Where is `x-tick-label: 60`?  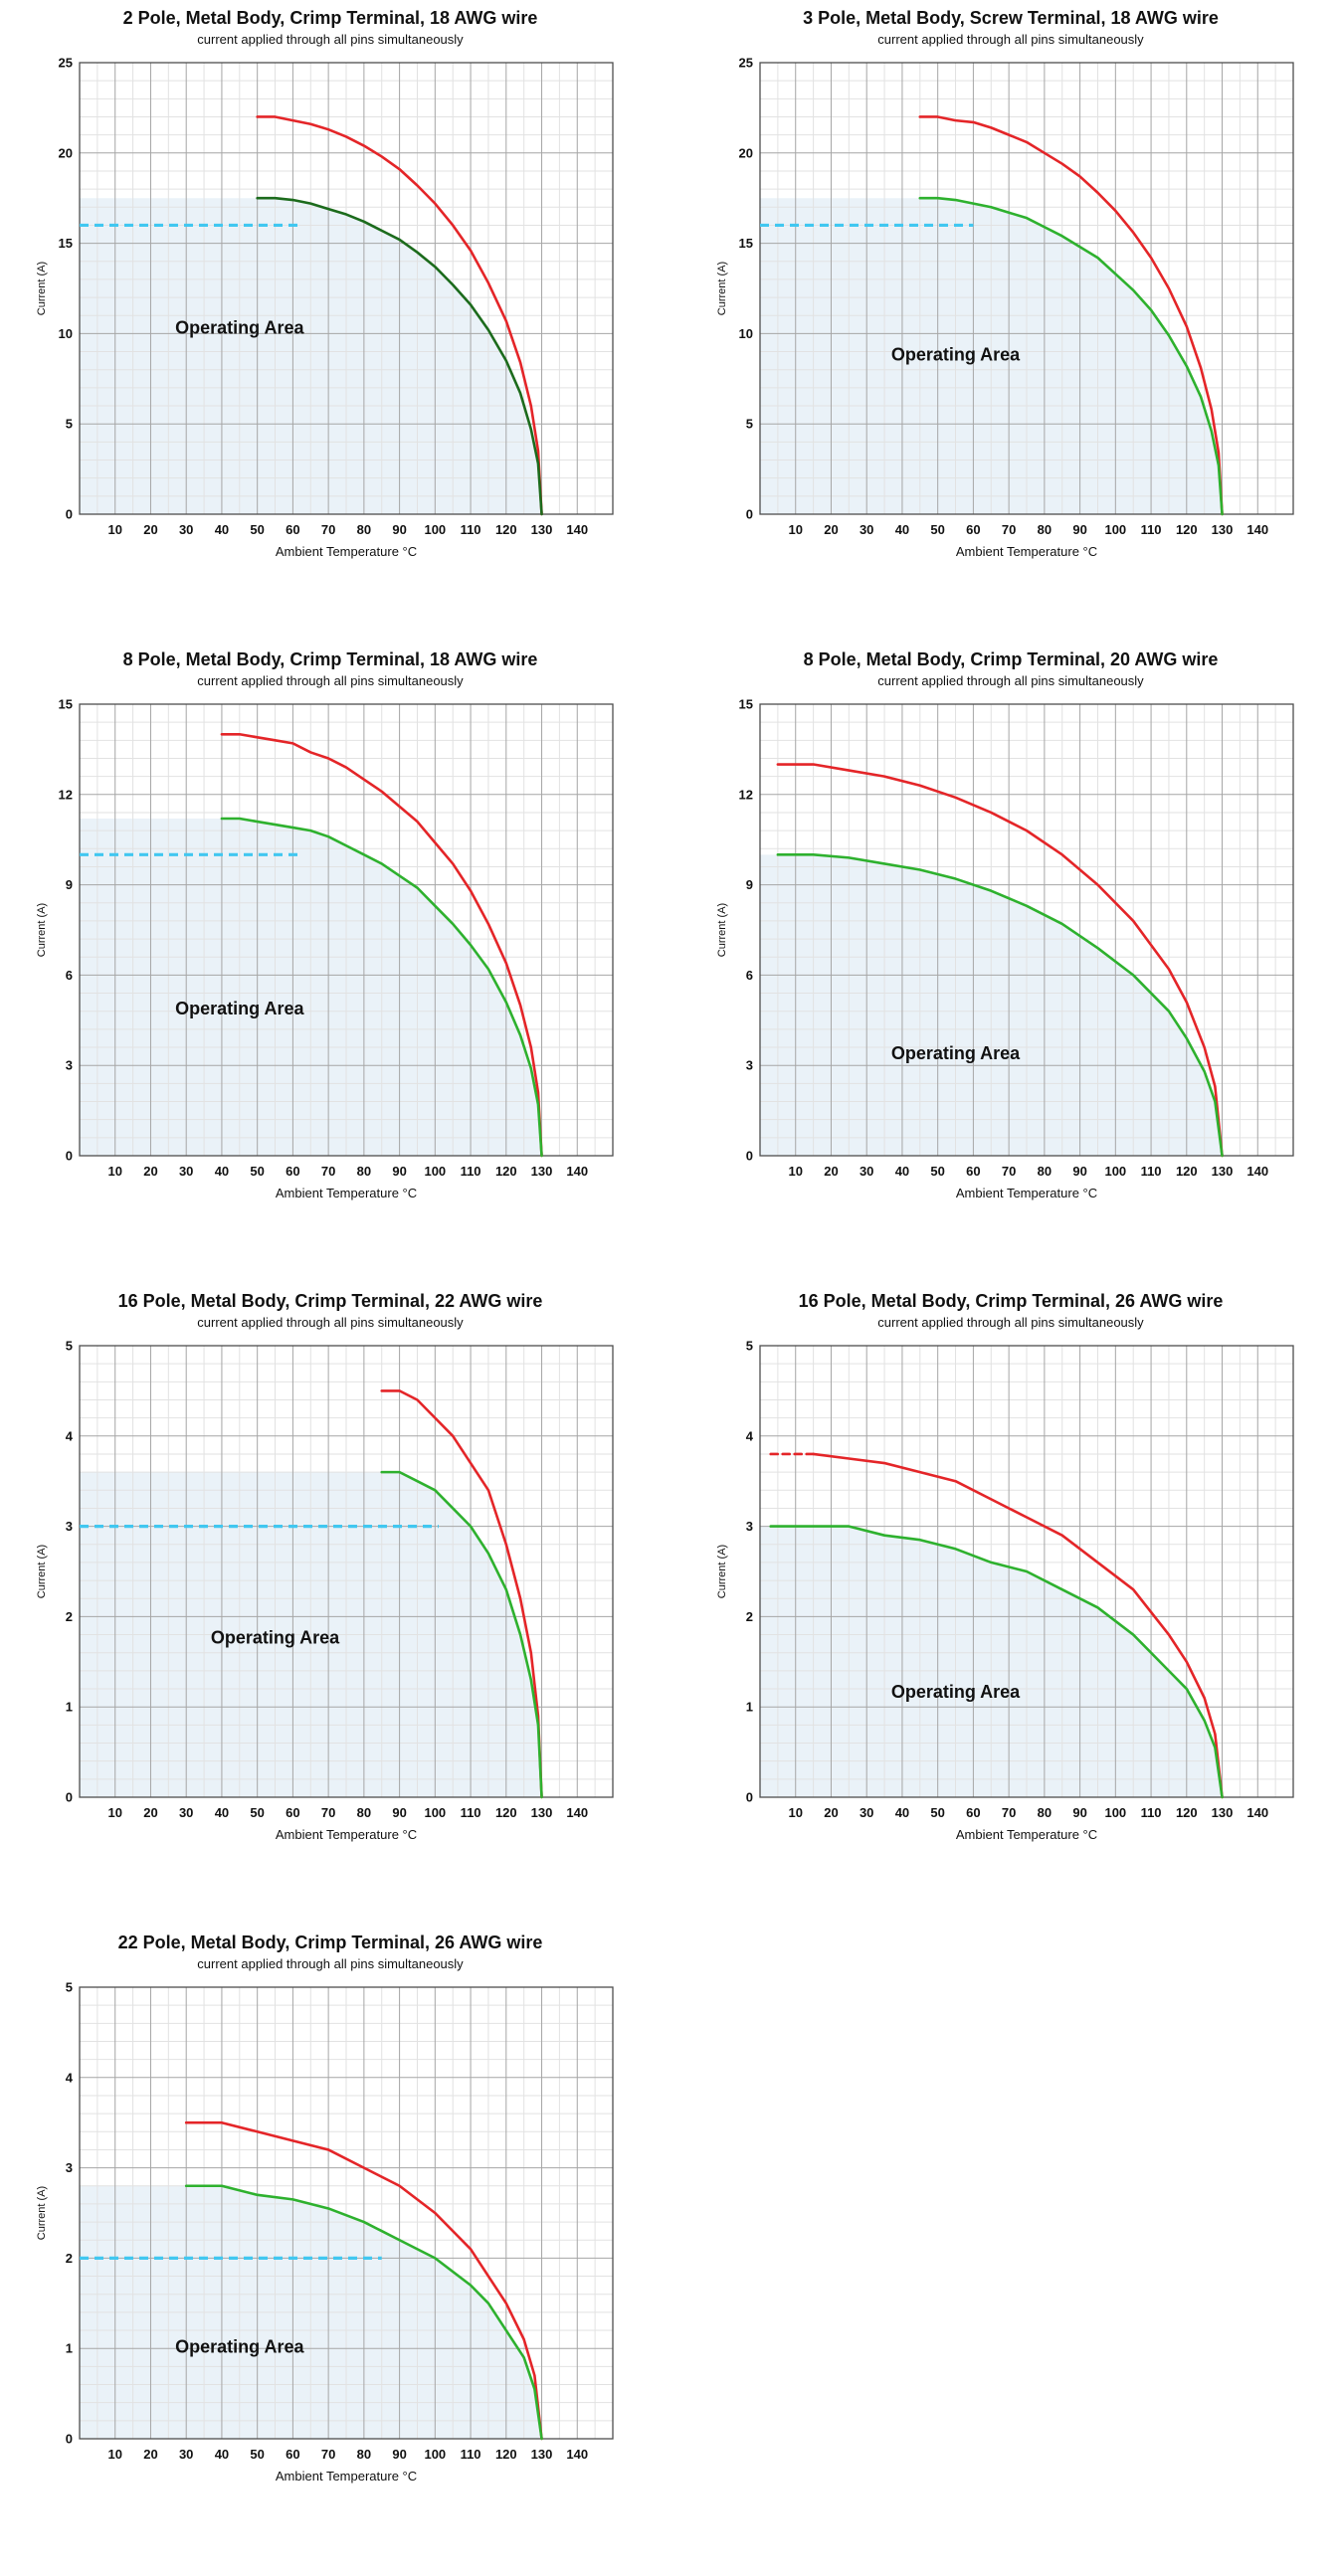 x-tick-label: 60 is located at coordinates (292, 2454).